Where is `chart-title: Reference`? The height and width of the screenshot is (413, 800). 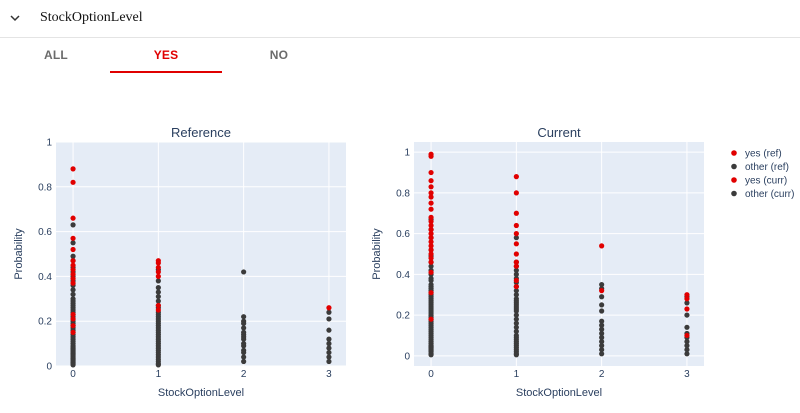 chart-title: Reference is located at coordinates (201, 132).